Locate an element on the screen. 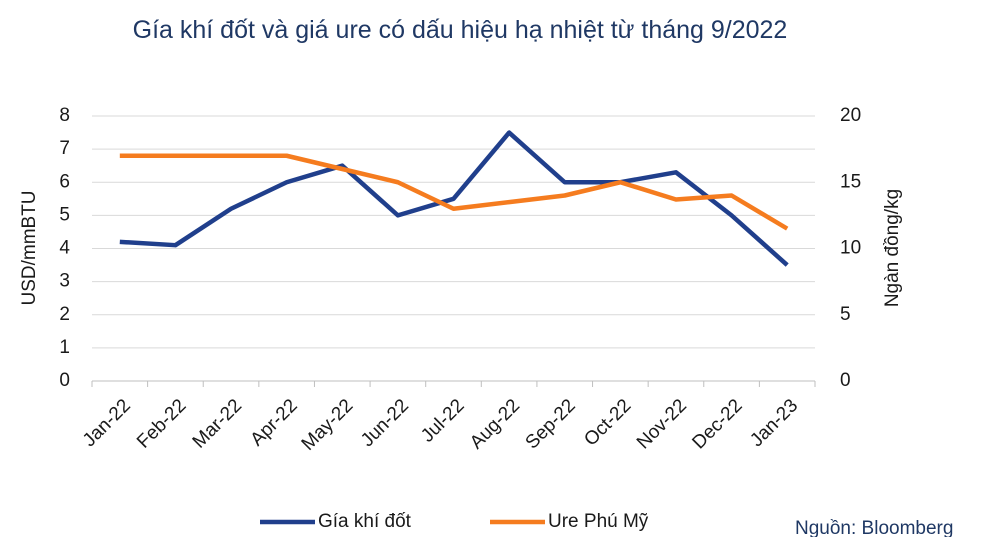 Image resolution: width=997 pixels, height=537 pixels. x-tick-label: Mar-22 is located at coordinates (217, 423).